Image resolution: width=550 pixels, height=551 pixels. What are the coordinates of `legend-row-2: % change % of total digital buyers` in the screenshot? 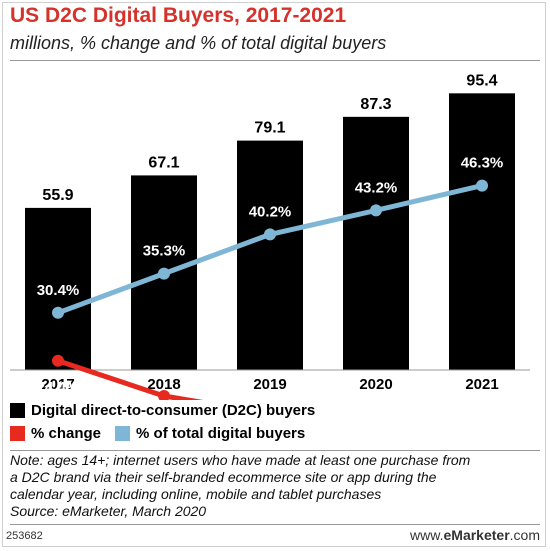 It's located at (157, 433).